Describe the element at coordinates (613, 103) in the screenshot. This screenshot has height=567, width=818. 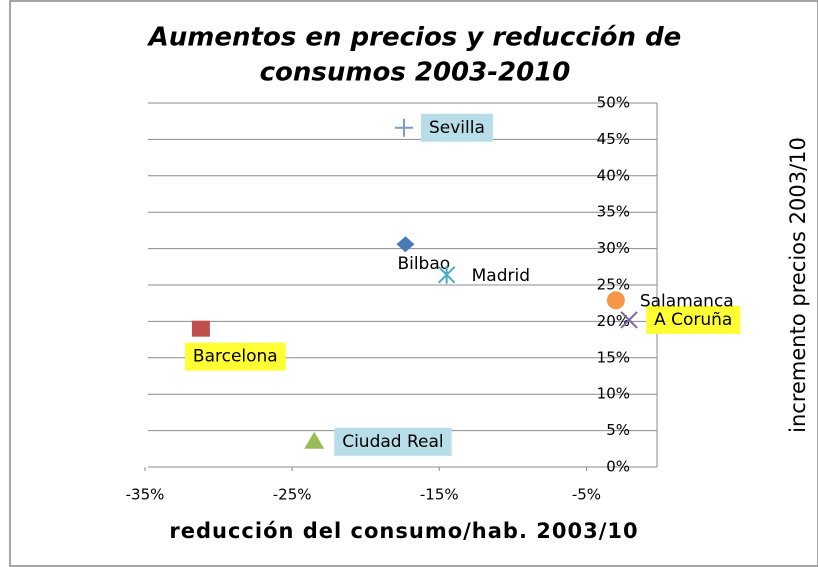
I see `y-tick-label: 50%` at that location.